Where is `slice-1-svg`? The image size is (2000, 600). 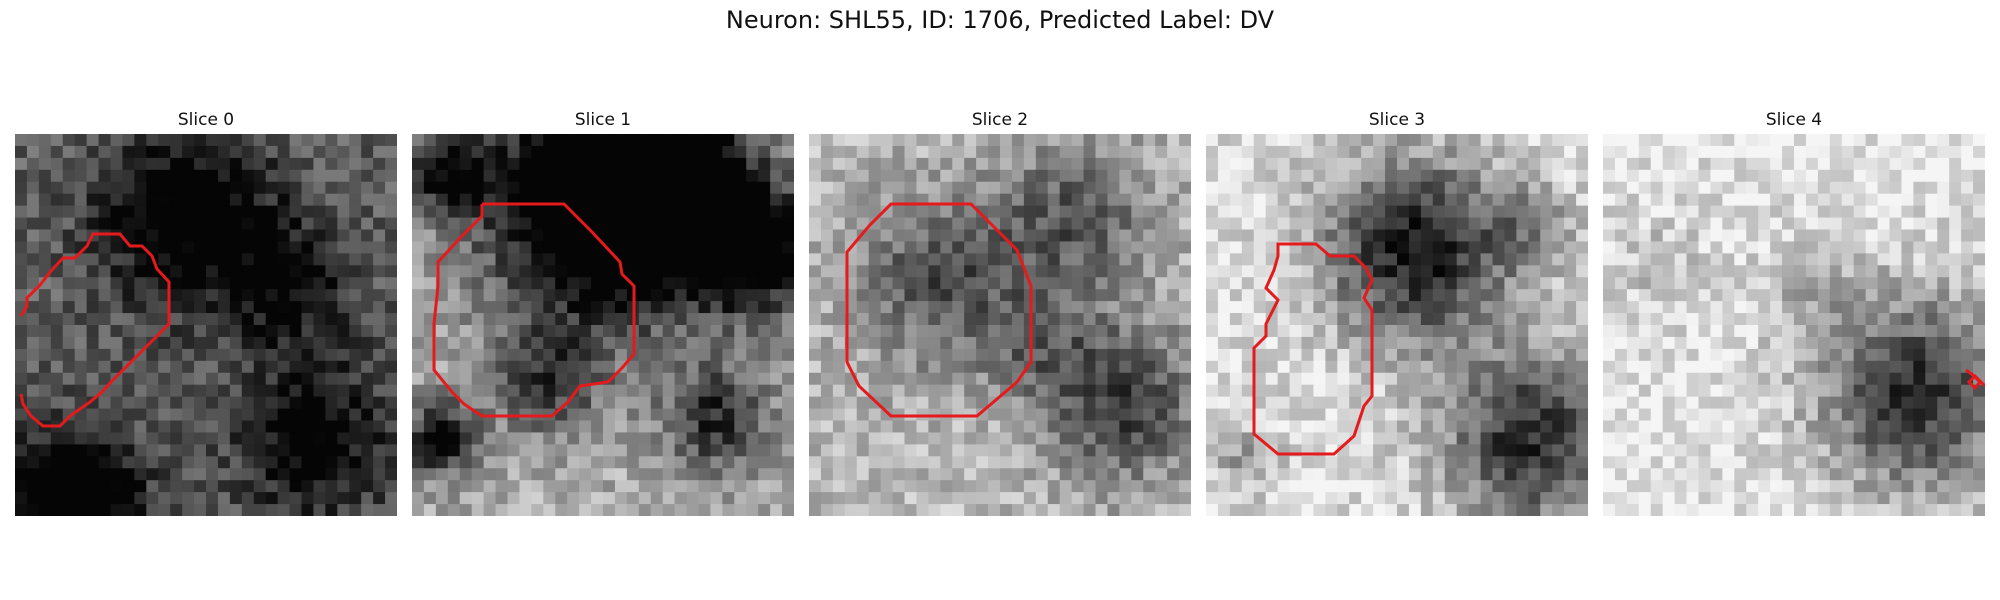
slice-1-svg is located at coordinates (603, 325).